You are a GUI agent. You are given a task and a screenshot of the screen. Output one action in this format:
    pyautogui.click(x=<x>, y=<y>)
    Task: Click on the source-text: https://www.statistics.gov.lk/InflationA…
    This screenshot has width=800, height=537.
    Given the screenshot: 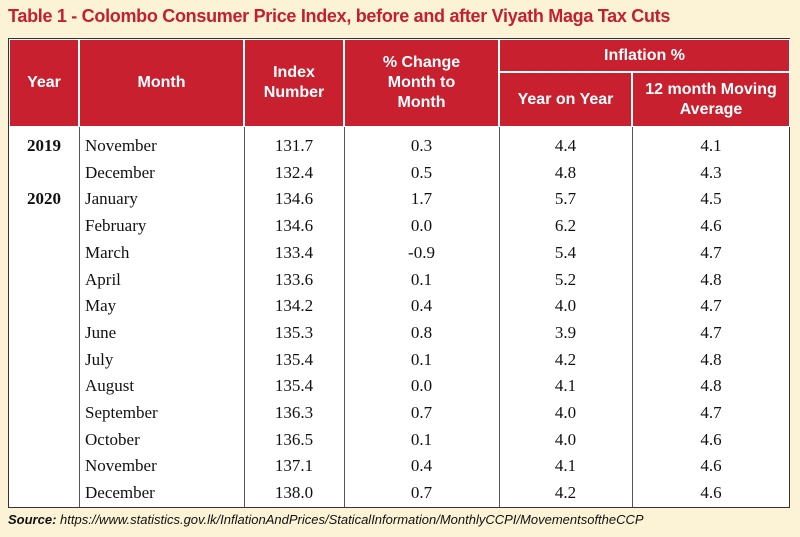 What is the action you would take?
    pyautogui.click(x=352, y=519)
    